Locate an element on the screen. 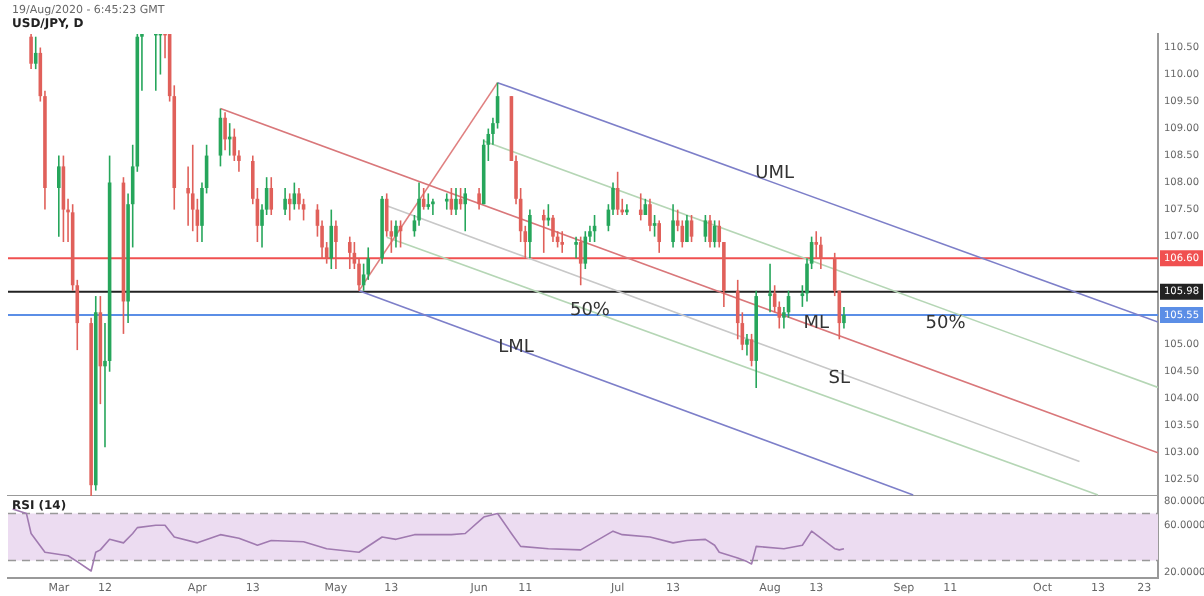 The image size is (1204, 596). annotation: SL is located at coordinates (839, 379).